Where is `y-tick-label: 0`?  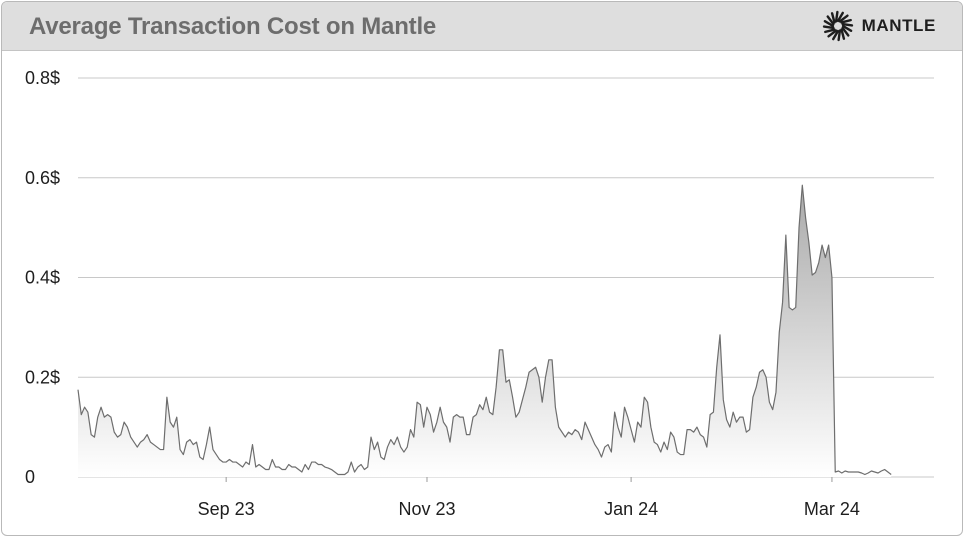 y-tick-label: 0 is located at coordinates (30, 477).